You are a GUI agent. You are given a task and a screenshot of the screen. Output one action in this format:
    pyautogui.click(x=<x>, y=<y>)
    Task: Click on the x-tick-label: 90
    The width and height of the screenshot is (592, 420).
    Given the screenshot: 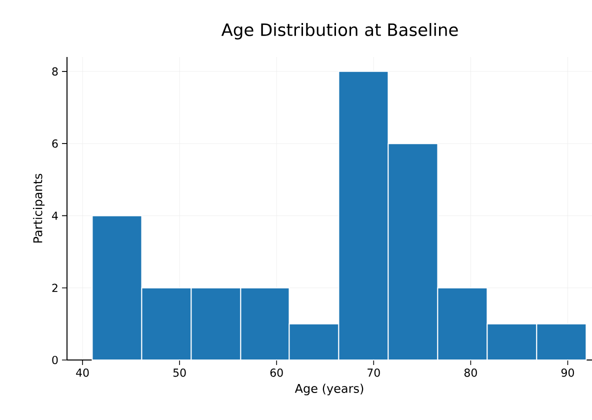 What is the action you would take?
    pyautogui.click(x=567, y=372)
    